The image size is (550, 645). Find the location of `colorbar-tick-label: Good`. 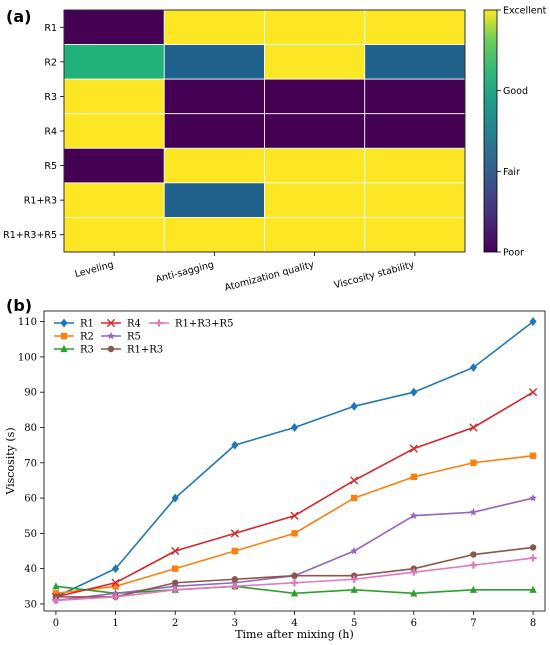

colorbar-tick-label: Good is located at coordinates (515, 91).